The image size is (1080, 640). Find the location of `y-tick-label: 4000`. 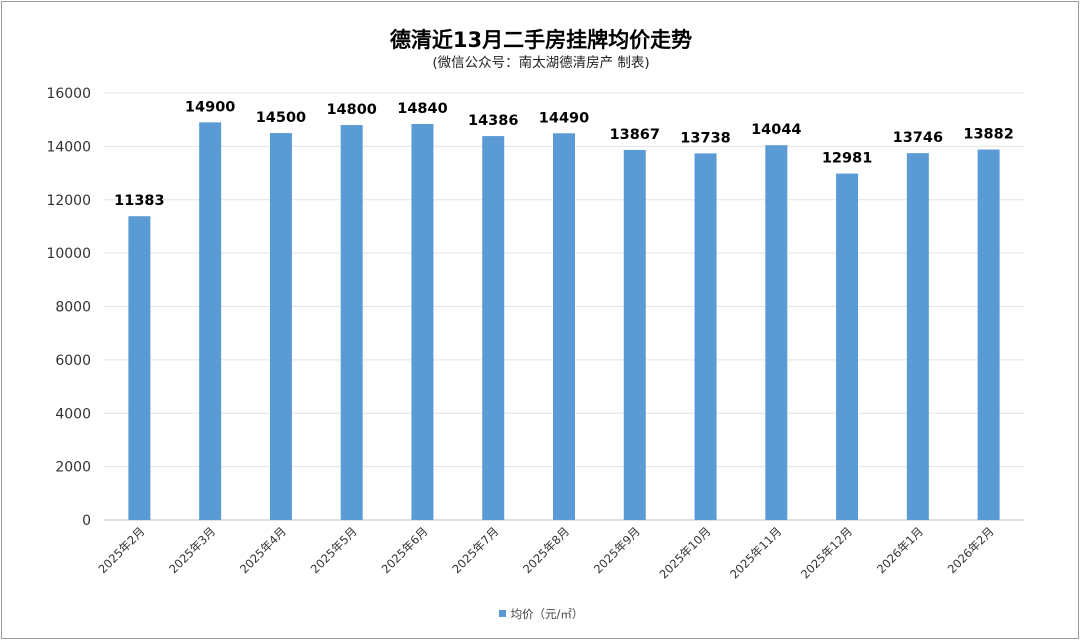

y-tick-label: 4000 is located at coordinates (73, 414).